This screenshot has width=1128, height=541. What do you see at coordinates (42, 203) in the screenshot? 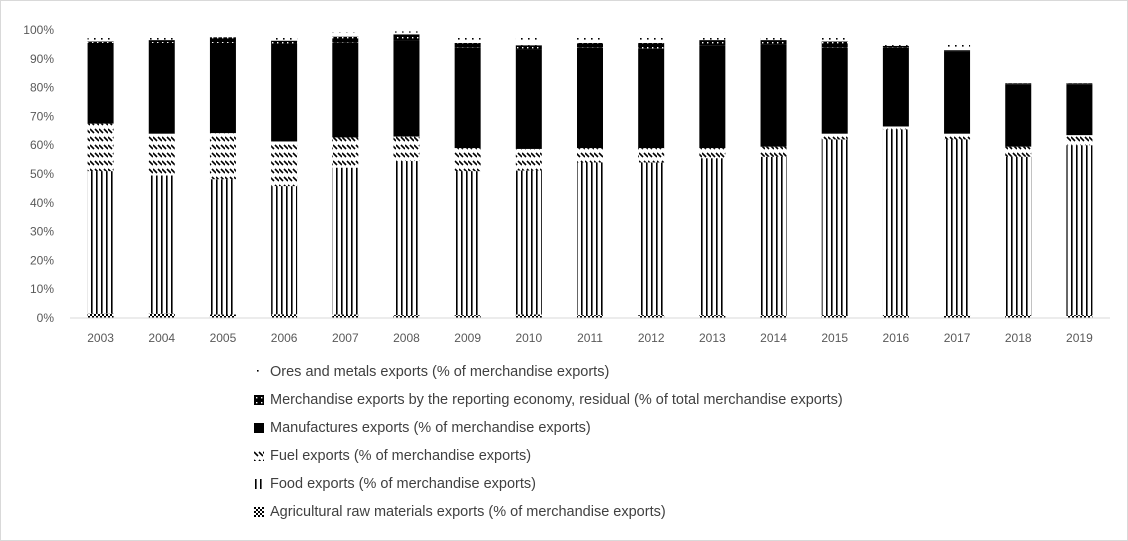
I see `y-tick-label: 40%` at bounding box center [42, 203].